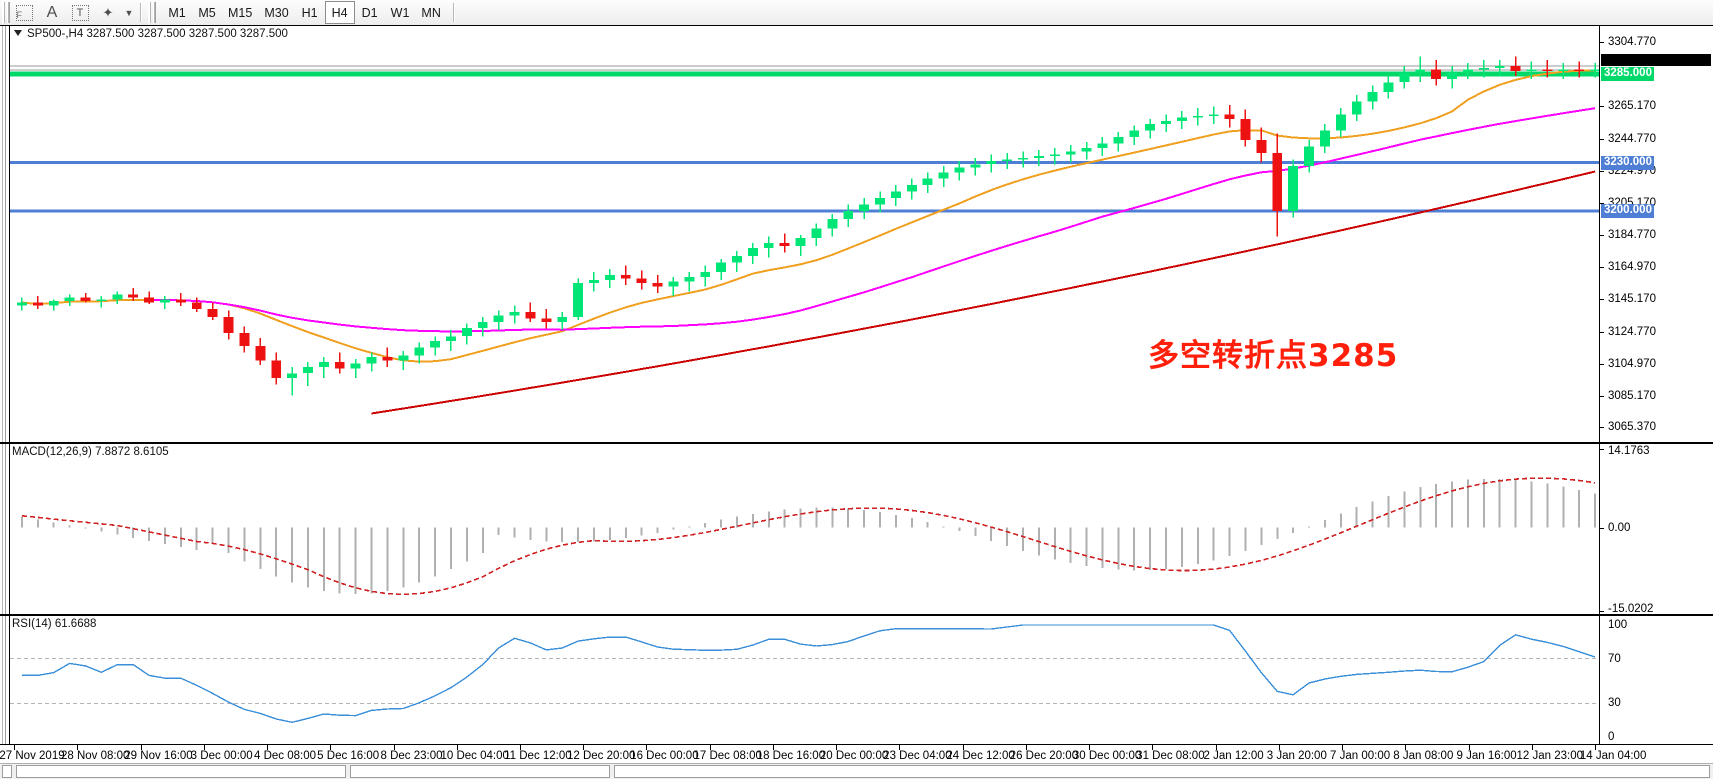  I want to click on time-axis-label: 7 Jan 00:00, so click(1360, 756).